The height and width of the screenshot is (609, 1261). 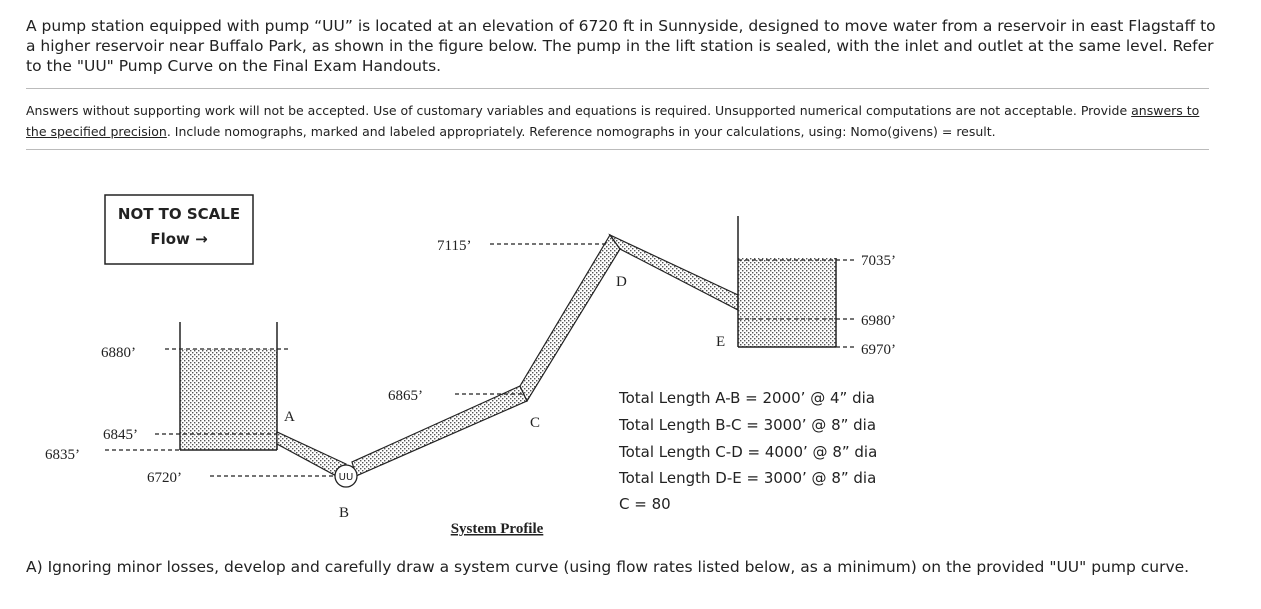 I want to click on elevation-7035: 7035’, so click(x=878, y=261).